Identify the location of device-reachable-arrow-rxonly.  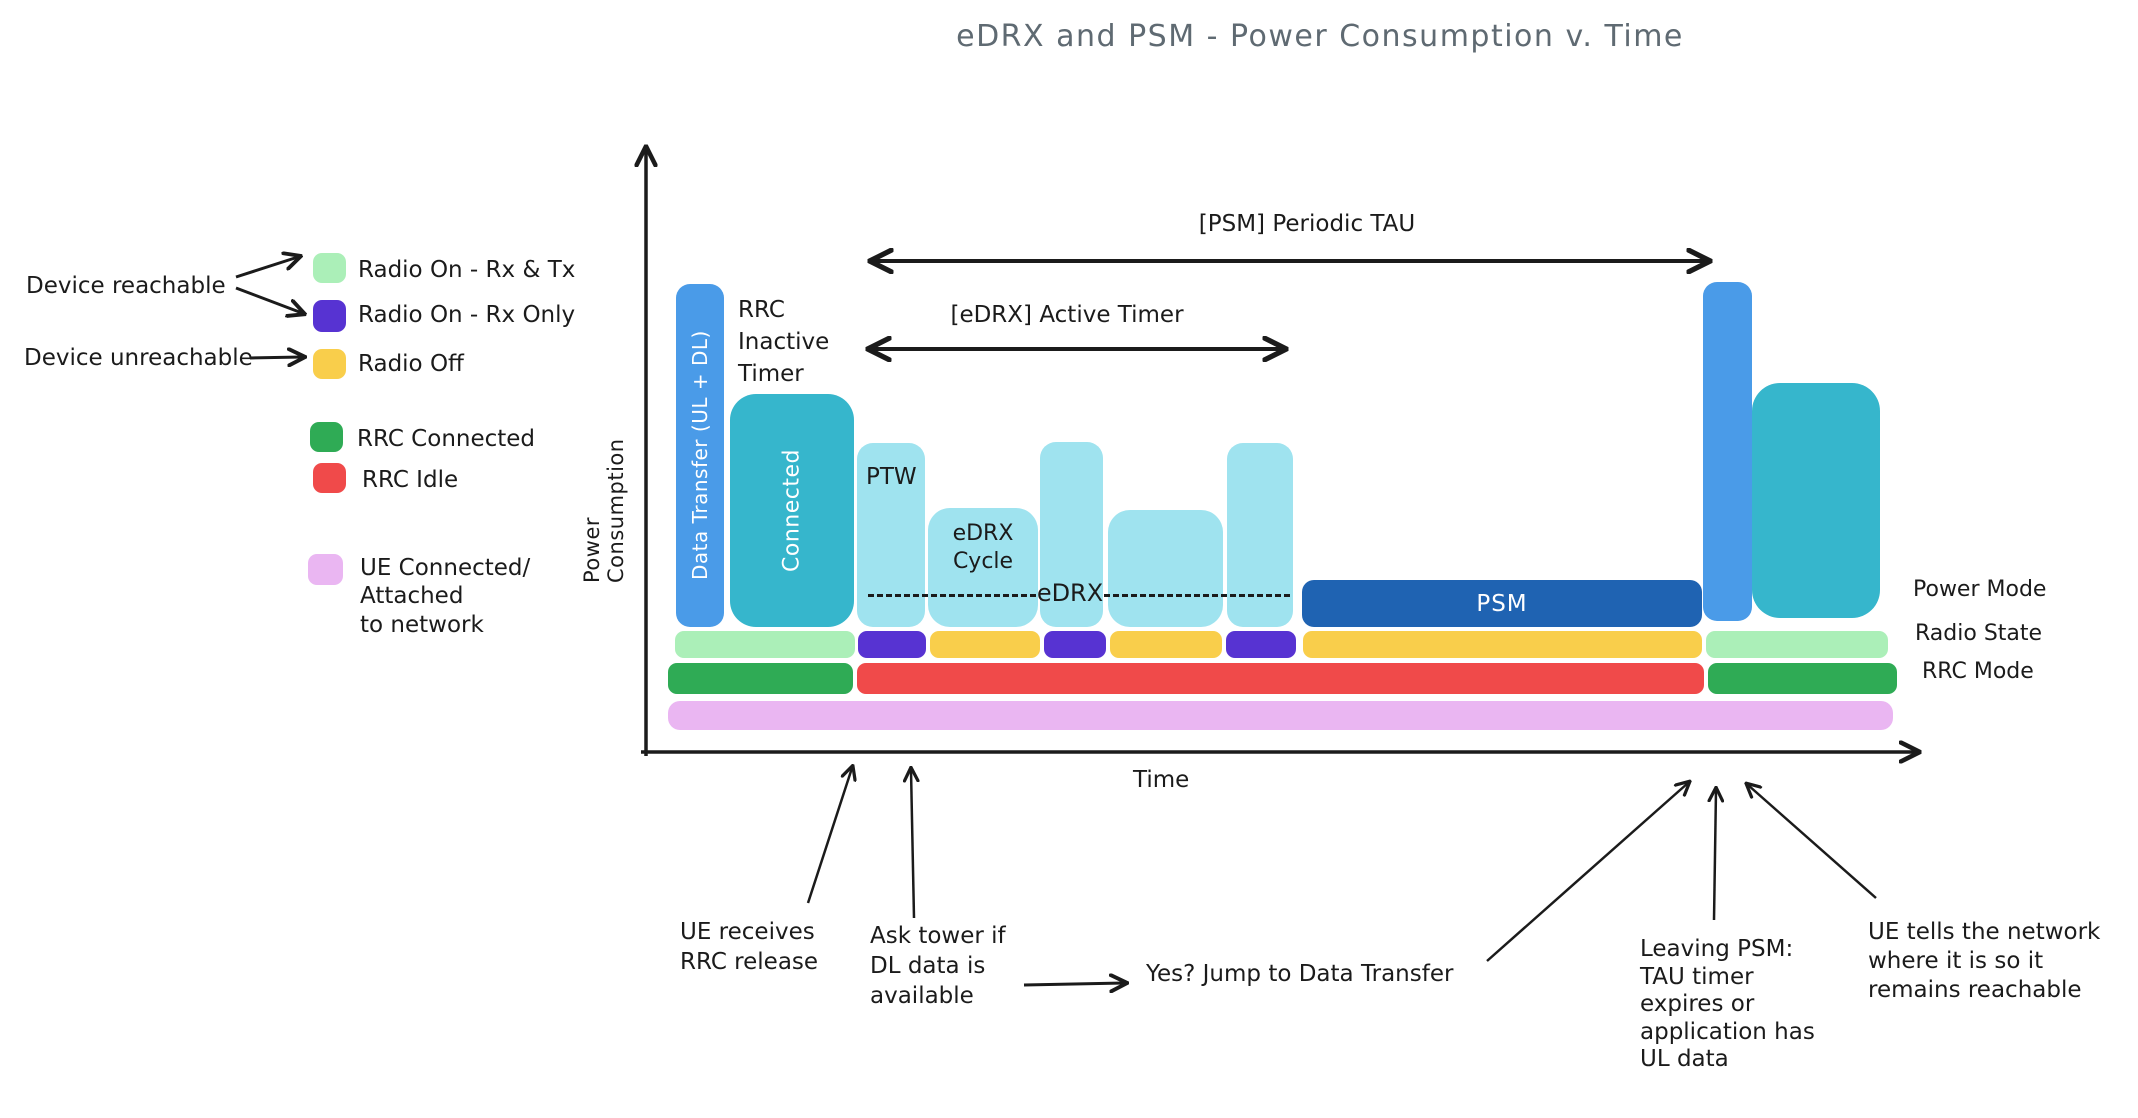
(268, 299).